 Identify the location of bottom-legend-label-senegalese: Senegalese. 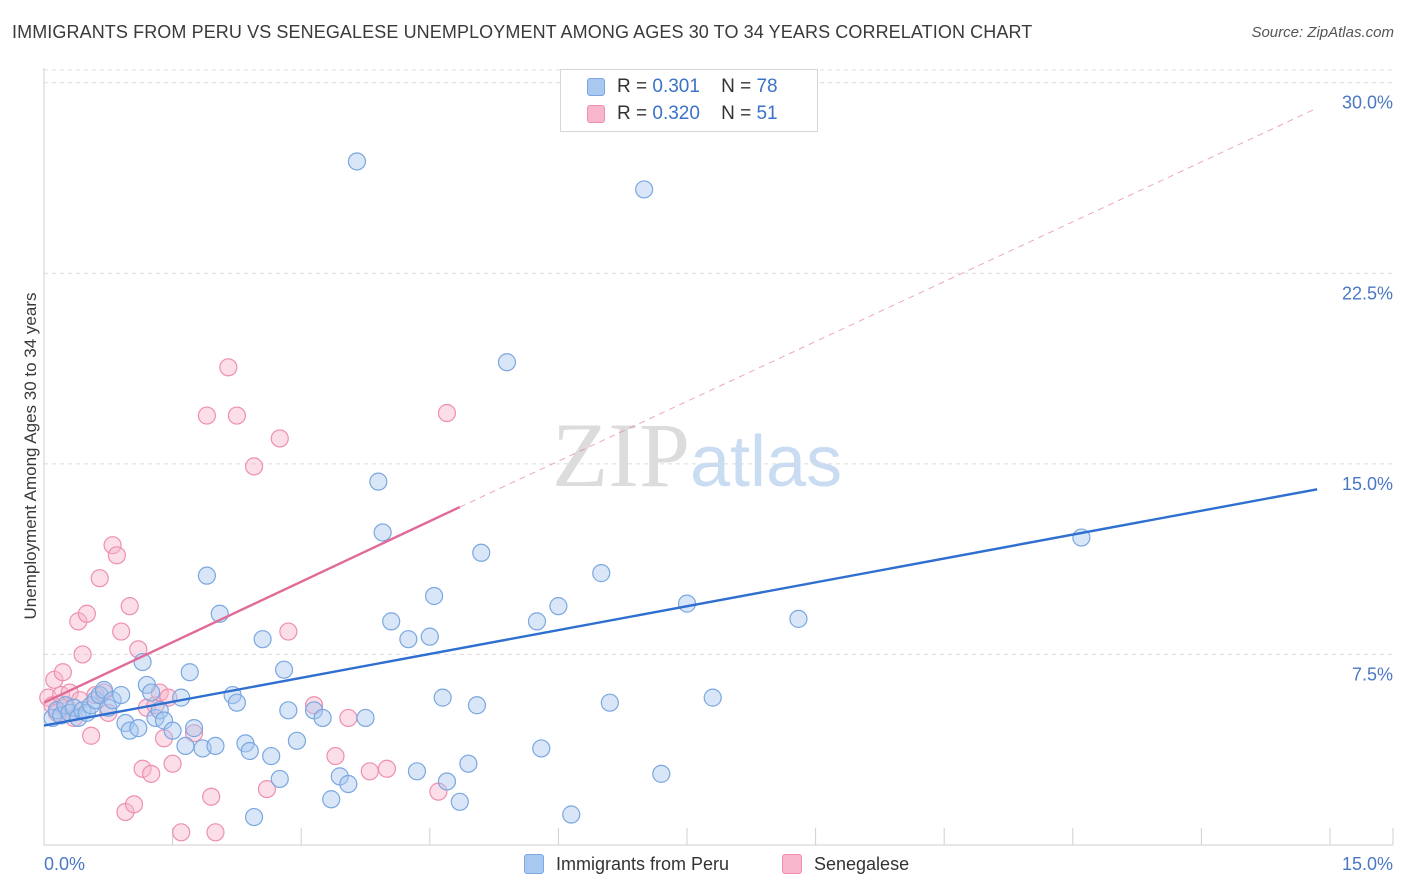
(862, 863).